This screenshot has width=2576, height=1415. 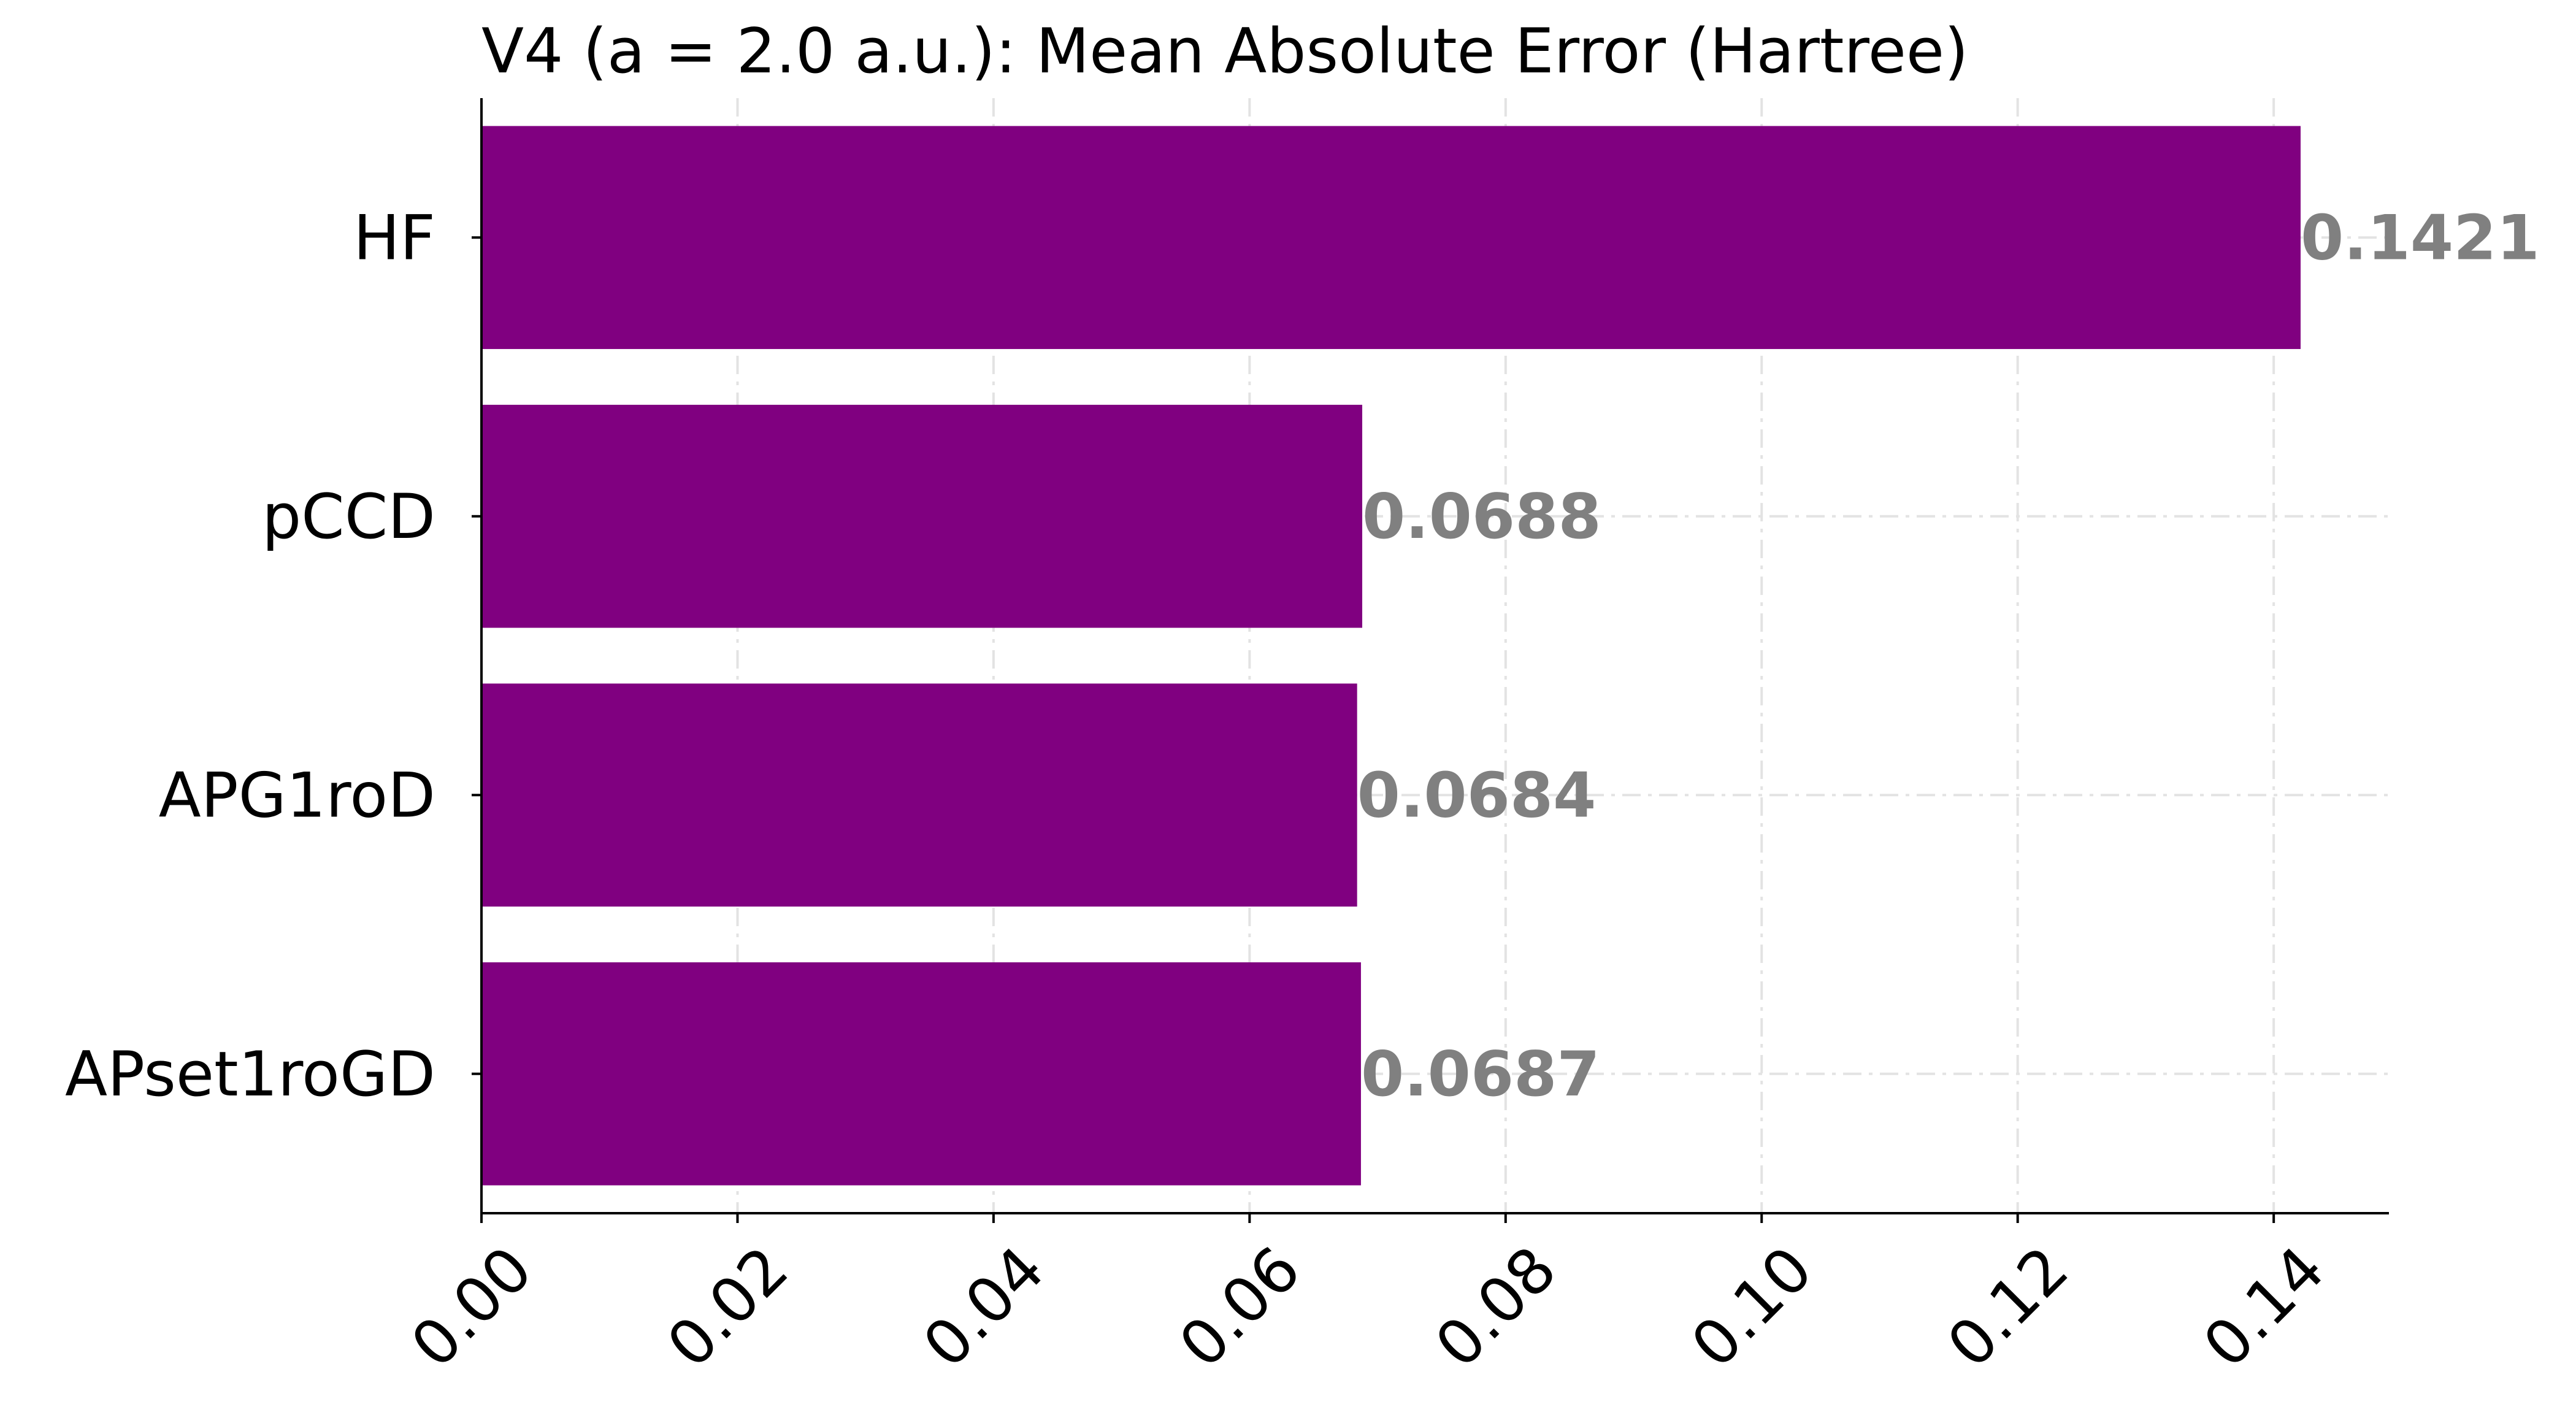 What do you see at coordinates (394, 237) in the screenshot?
I see `category-label: HF` at bounding box center [394, 237].